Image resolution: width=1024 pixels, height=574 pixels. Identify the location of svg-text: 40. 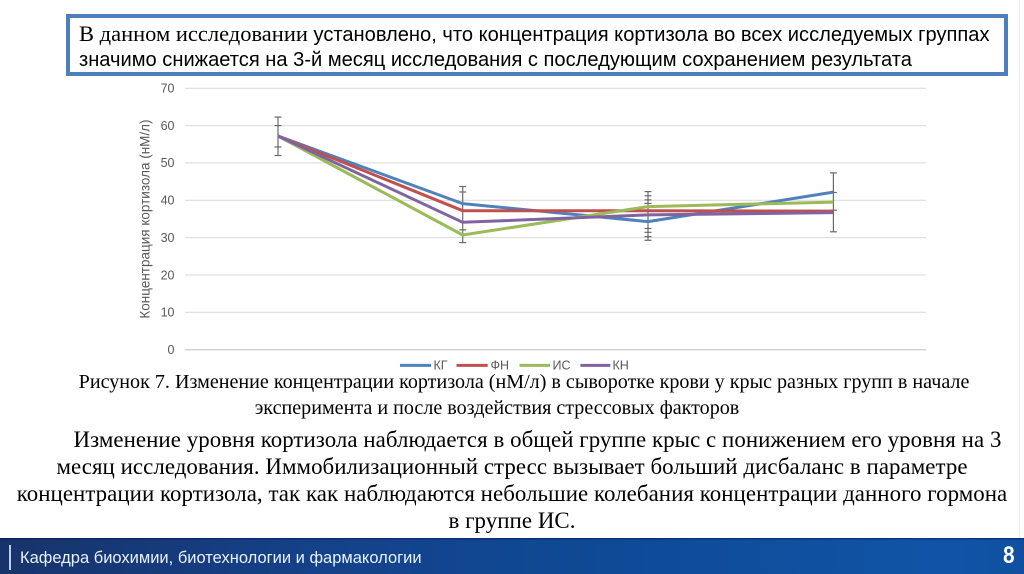
(168, 201).